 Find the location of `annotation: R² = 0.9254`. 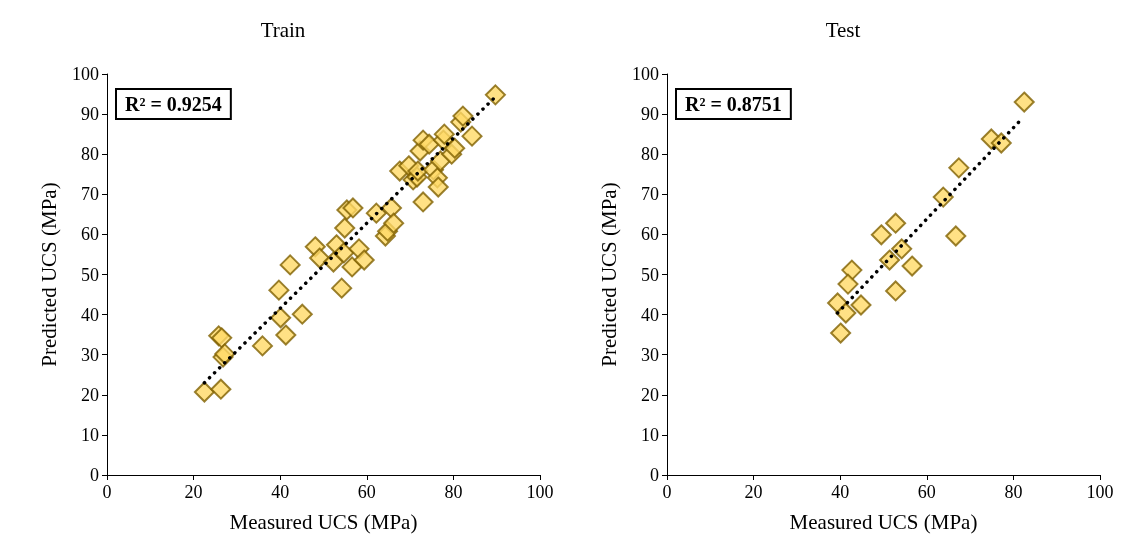

annotation: R² = 0.9254 is located at coordinates (173, 104).